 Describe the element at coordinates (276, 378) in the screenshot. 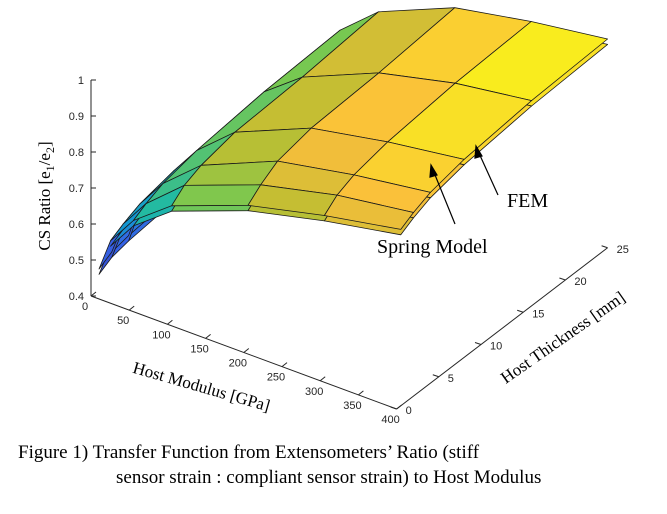

I see `x-tick-label: 250` at that location.